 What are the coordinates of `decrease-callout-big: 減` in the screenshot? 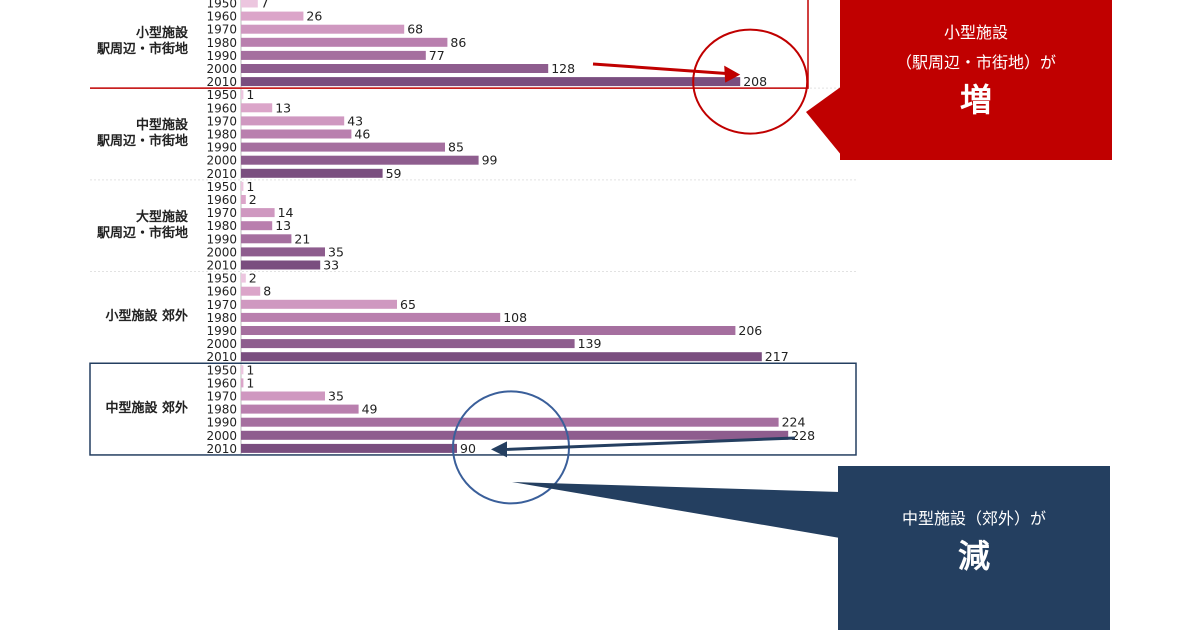 It's located at (973, 556).